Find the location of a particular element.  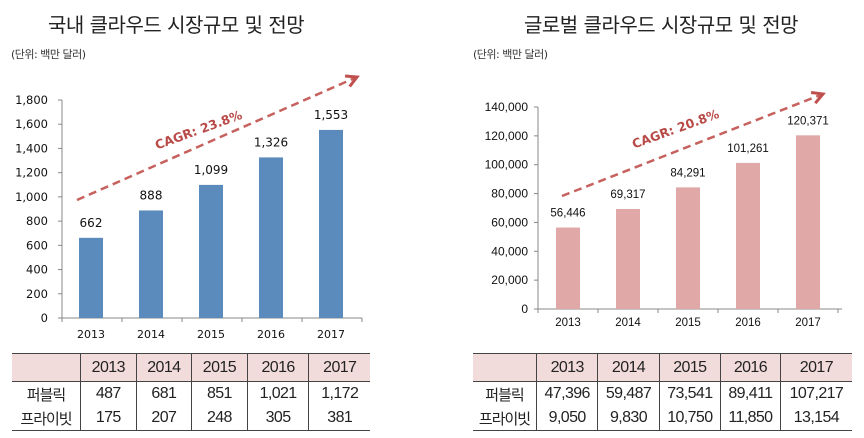

y-tick-label: 100,000 is located at coordinates (507, 165).